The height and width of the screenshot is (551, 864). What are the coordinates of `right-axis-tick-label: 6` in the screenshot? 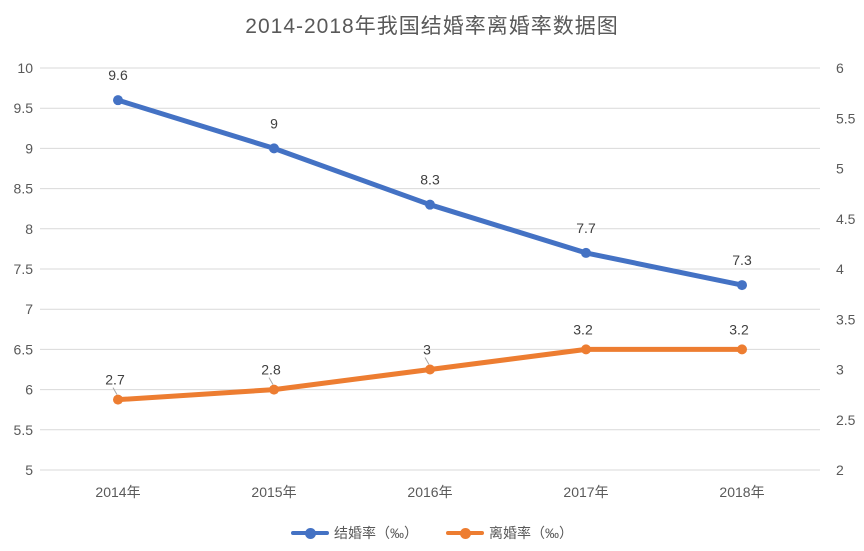 It's located at (840, 68).